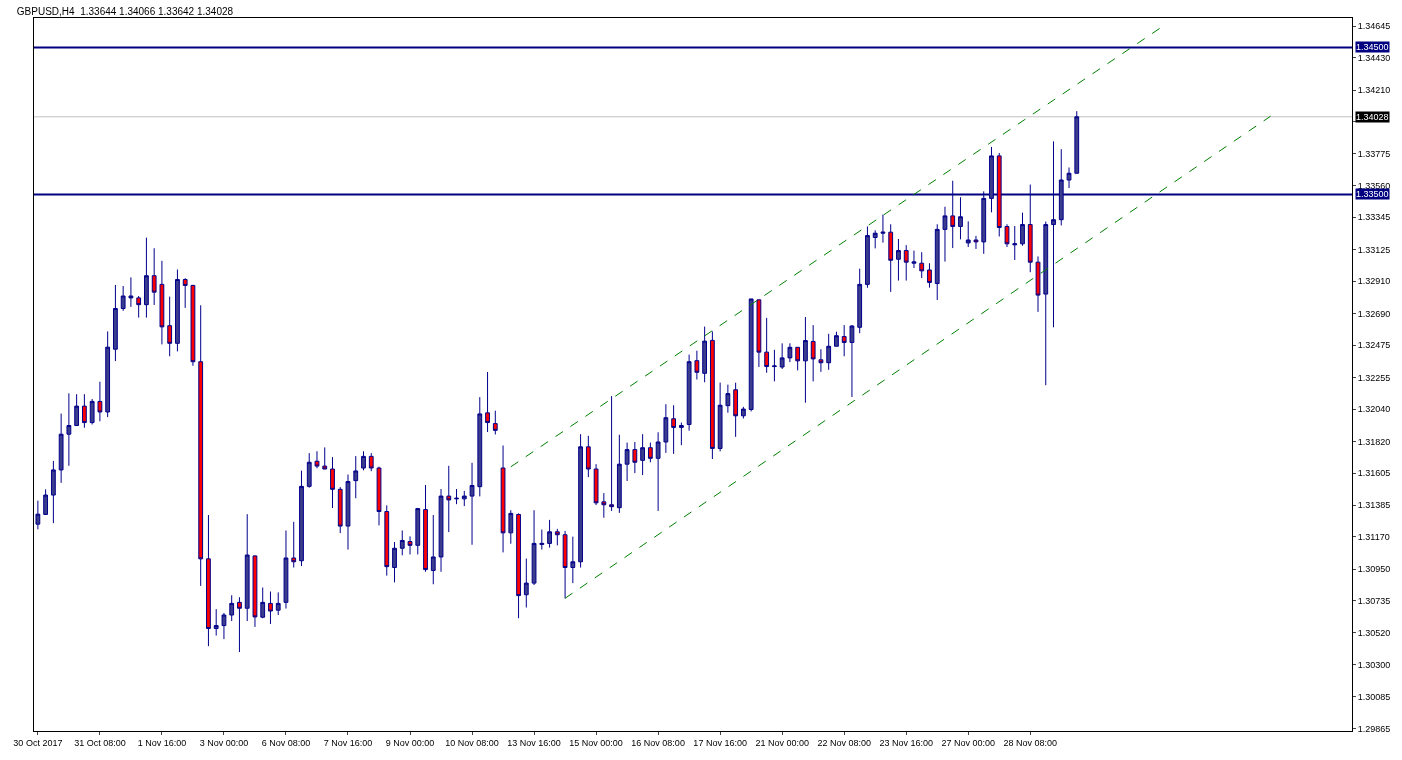 The width and height of the screenshot is (1402, 760). I want to click on ref-line-label: 1.34028, so click(1372, 117).